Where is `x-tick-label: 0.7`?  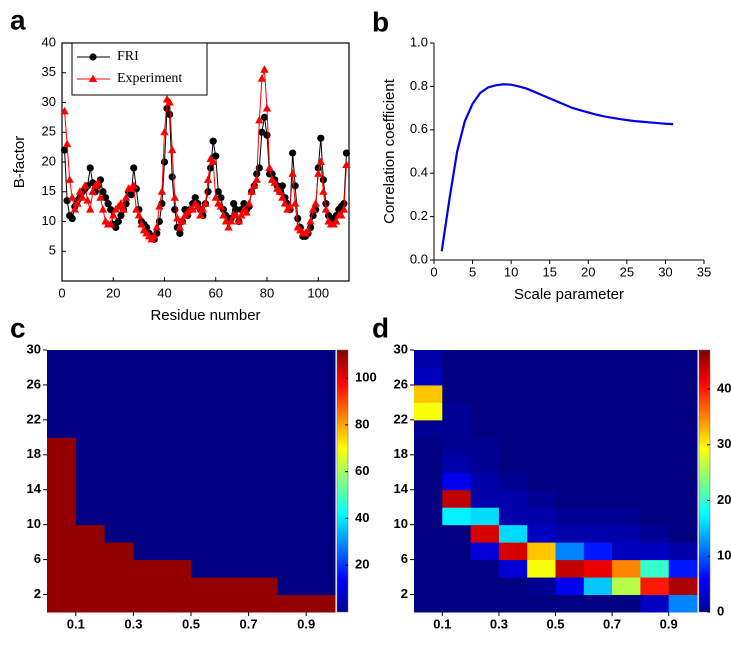 x-tick-label: 0.7 is located at coordinates (249, 623).